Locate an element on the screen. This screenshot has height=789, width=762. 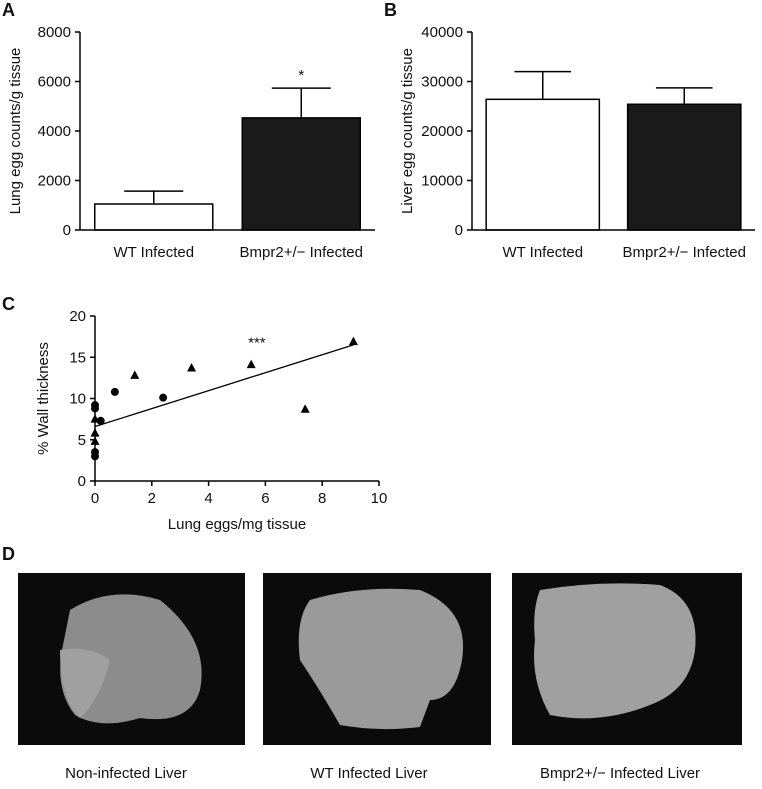
y-tick-label: 5 is located at coordinates (82, 440).